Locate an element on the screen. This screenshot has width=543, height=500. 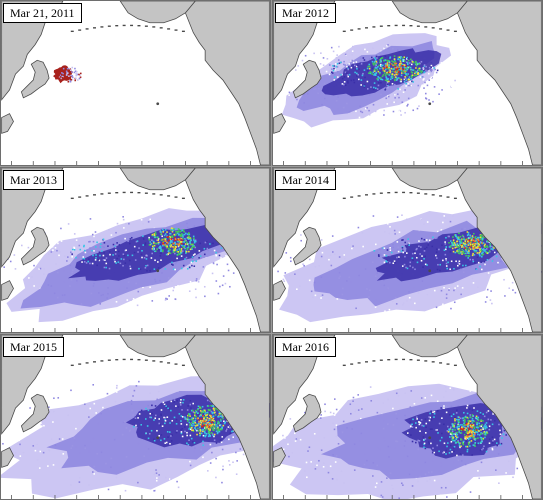
debris-plume-dense is located at coordinates (152, 251).